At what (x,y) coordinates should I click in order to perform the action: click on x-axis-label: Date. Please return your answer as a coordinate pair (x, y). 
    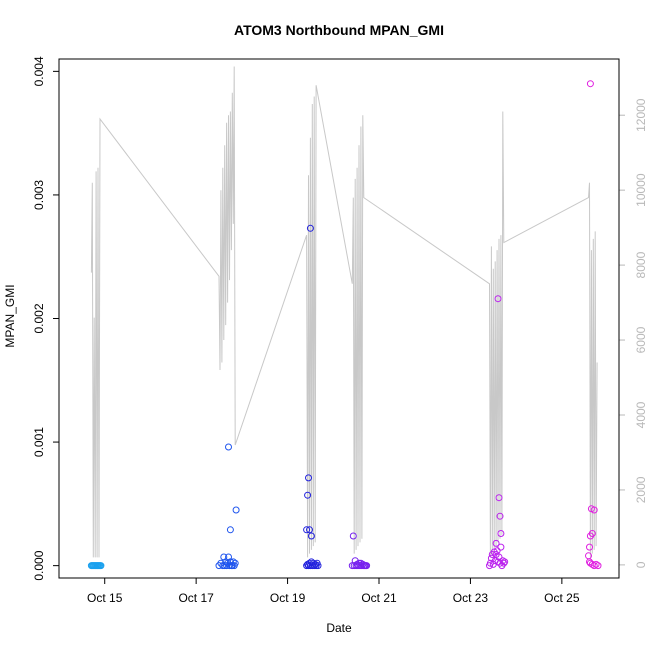
    Looking at the image, I should click on (339, 628).